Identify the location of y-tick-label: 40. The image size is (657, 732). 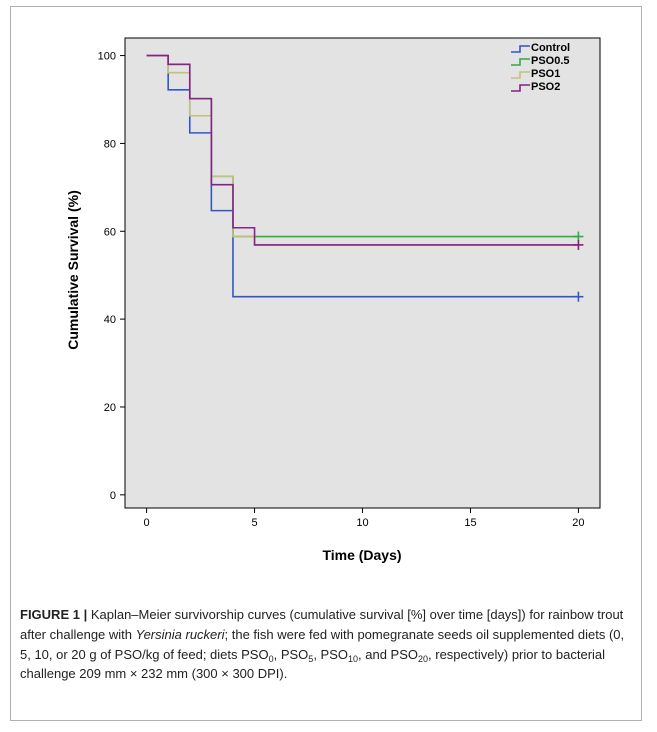
(110, 320).